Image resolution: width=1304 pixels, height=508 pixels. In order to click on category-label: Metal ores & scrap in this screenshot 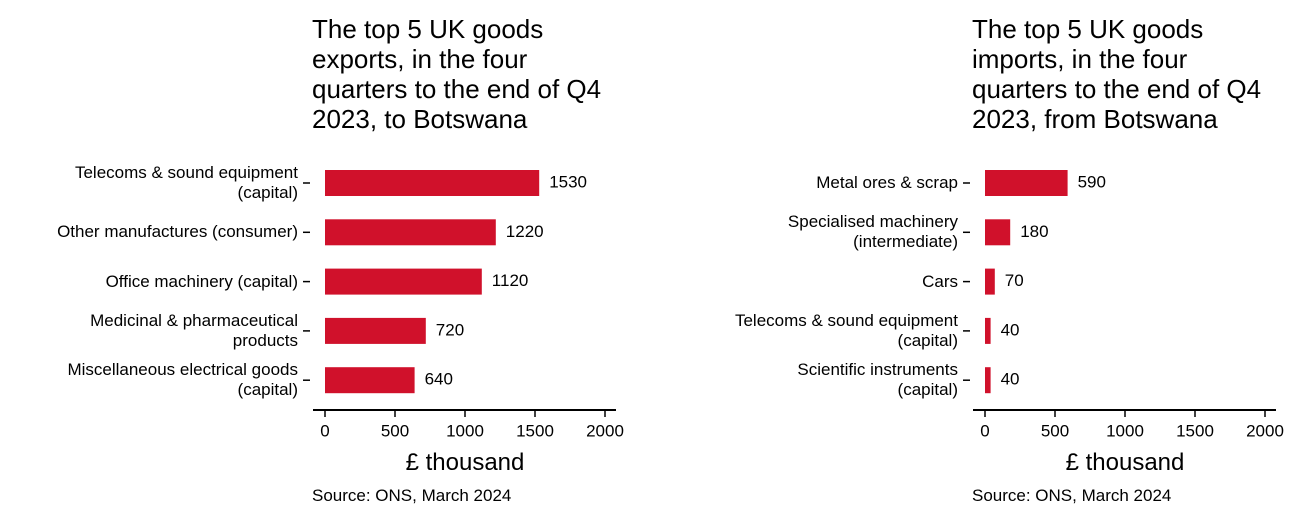, I will do `click(887, 182)`.